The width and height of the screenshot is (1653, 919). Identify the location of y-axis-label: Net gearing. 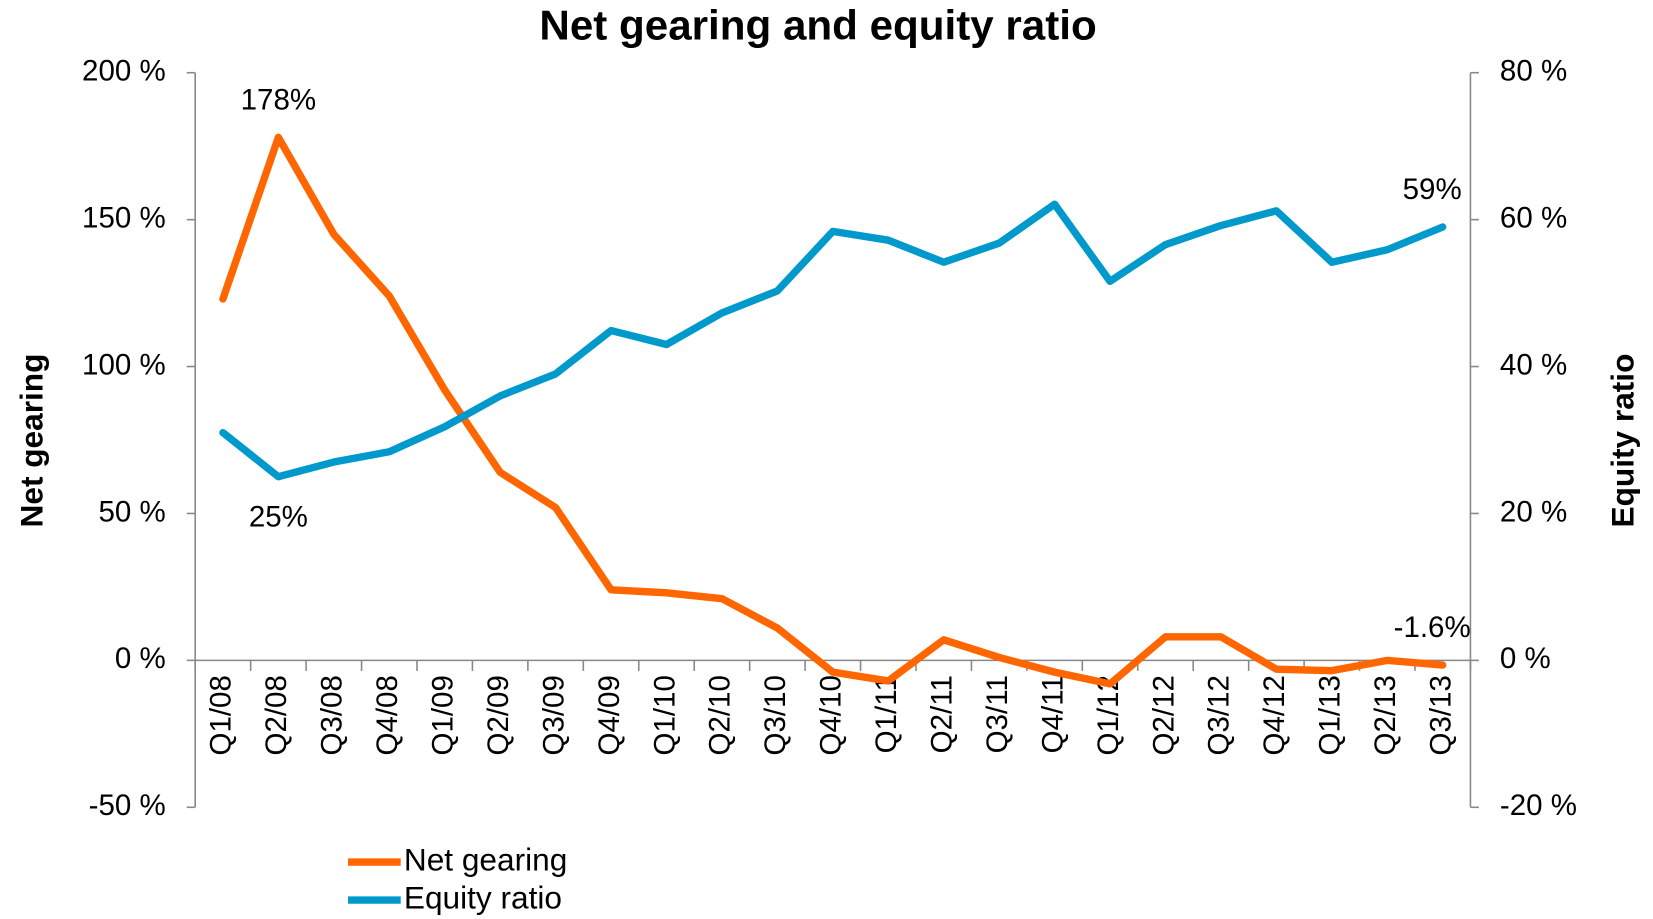
(31, 441).